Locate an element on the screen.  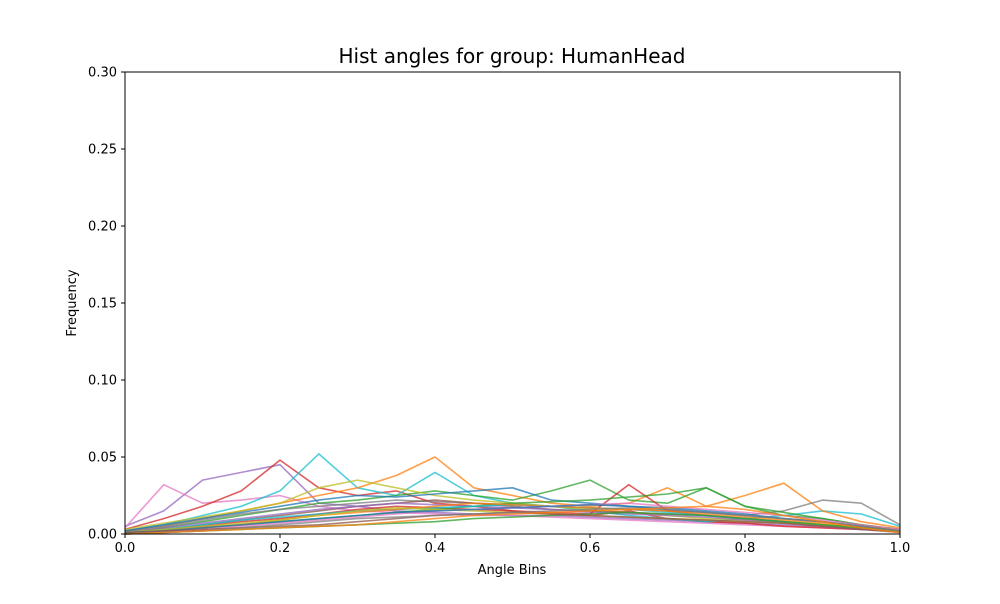
x-tick-label: 0.8 is located at coordinates (745, 548).